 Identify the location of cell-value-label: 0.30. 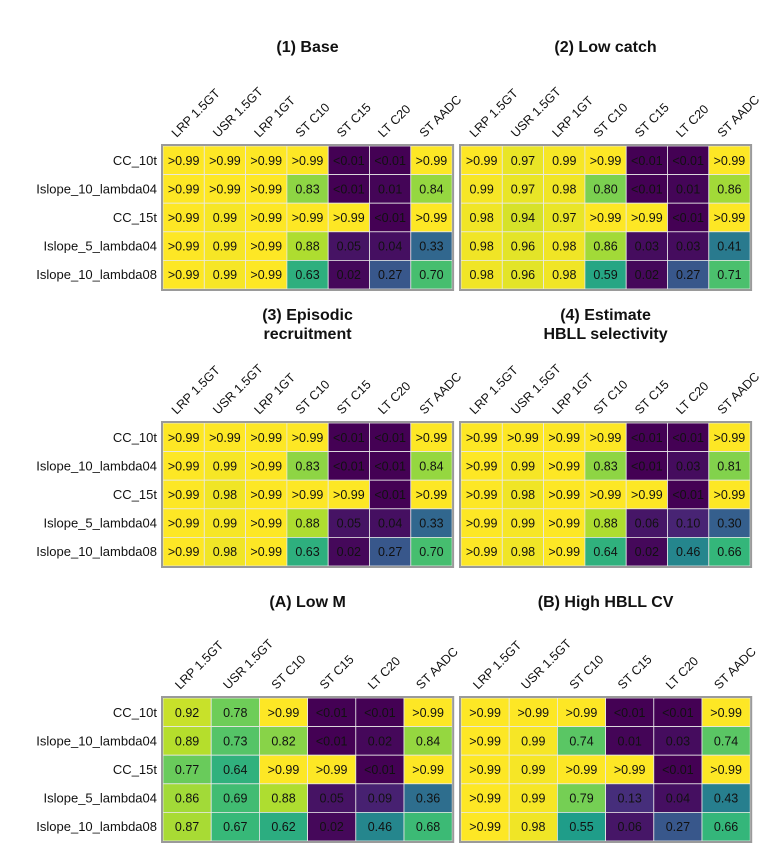
(729, 524).